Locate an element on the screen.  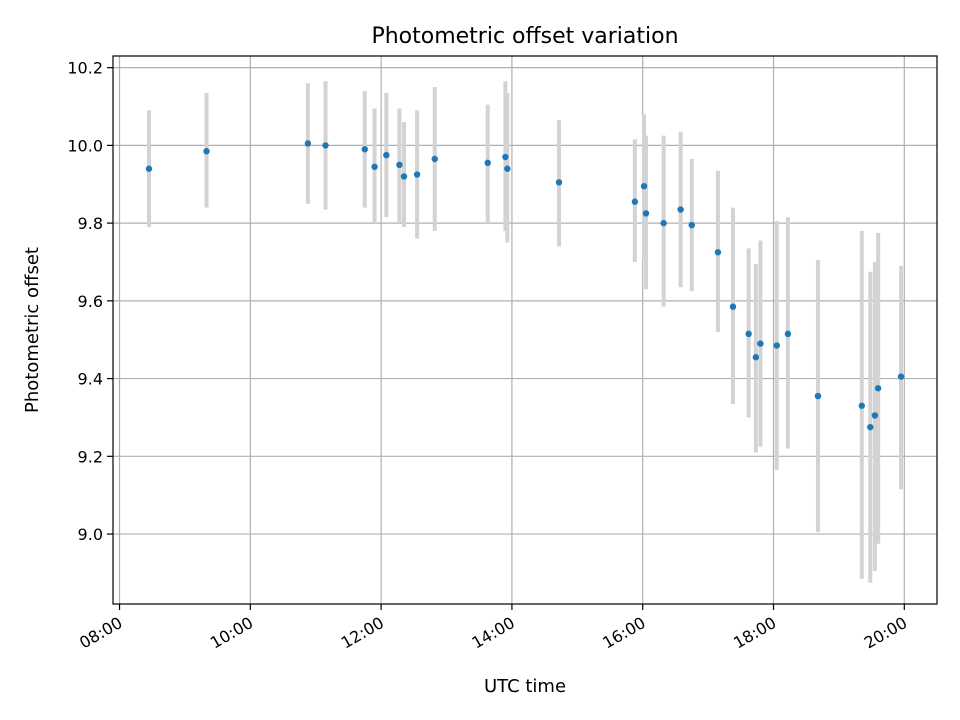
y-tick-label: 9.0 is located at coordinates (90, 534).